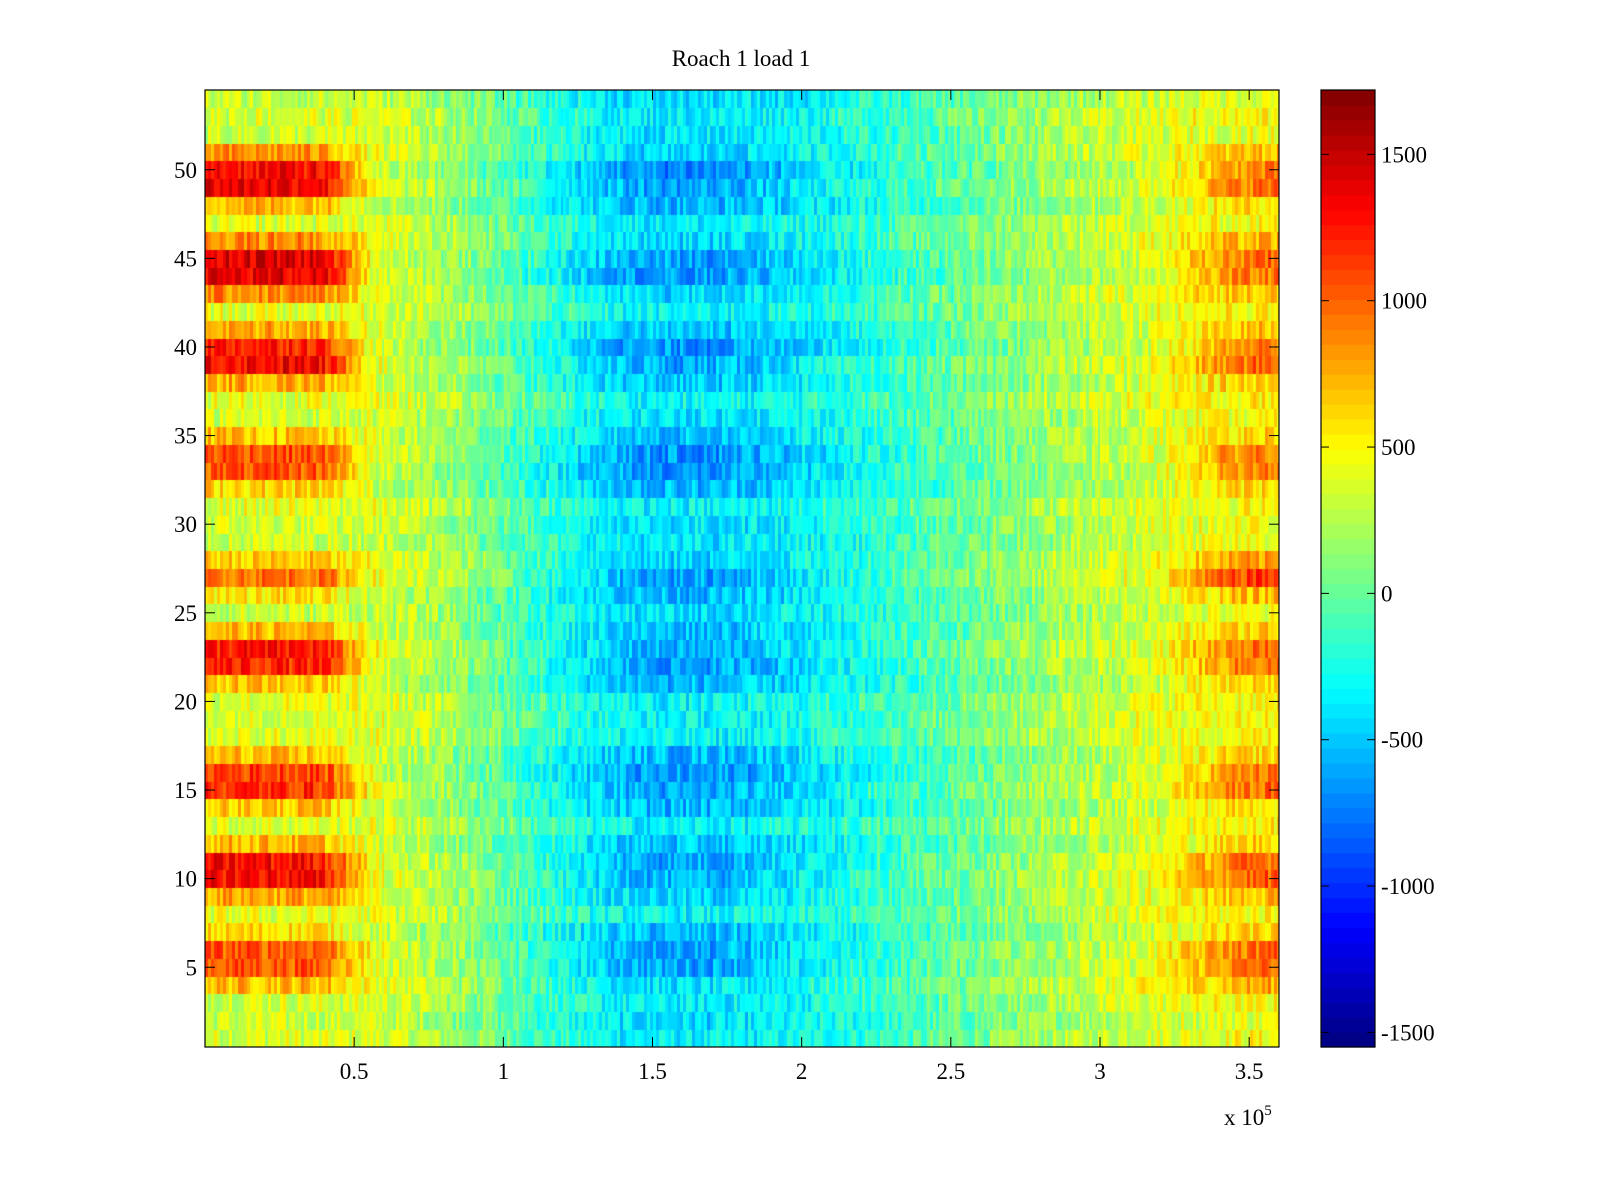  I want to click on colorbar-frame, so click(1348, 568).